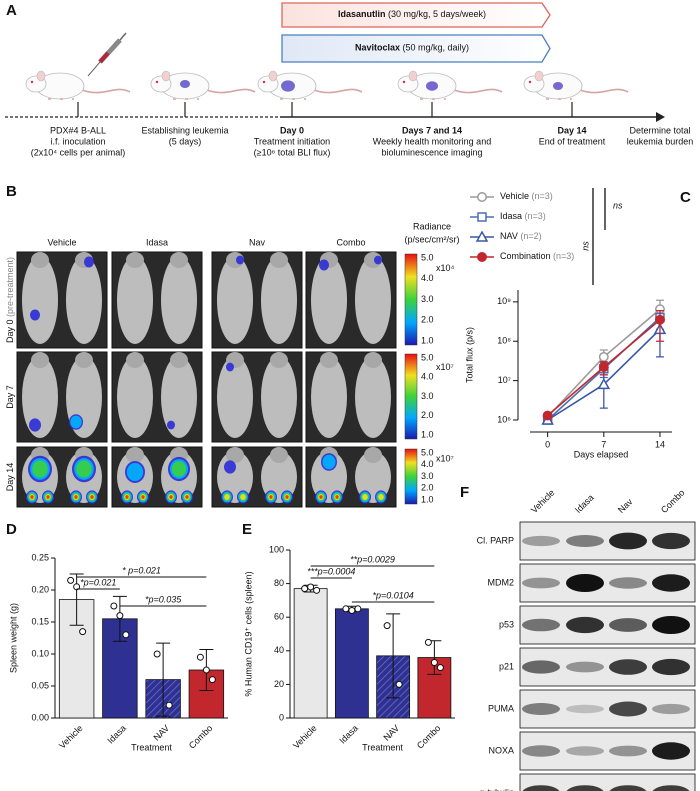 The width and height of the screenshot is (700, 791). I want to click on blot-strip, so click(607, 782).